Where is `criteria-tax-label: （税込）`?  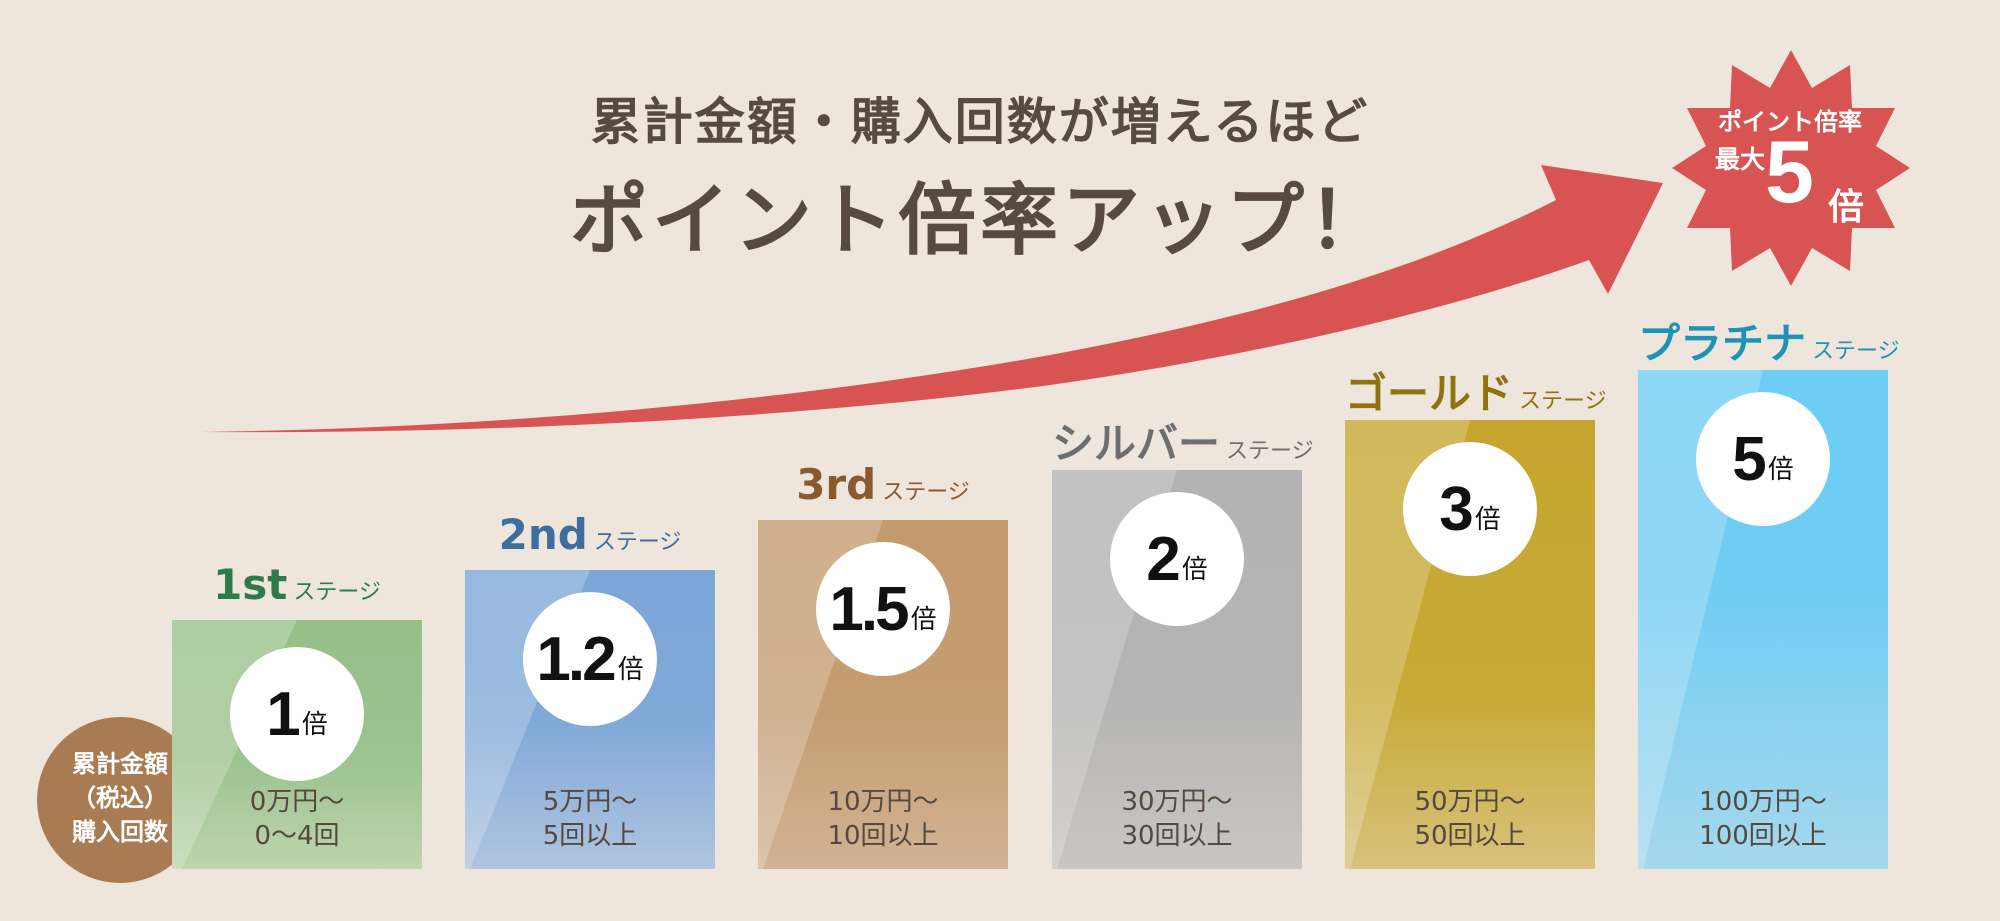
criteria-tax-label: （税込） is located at coordinates (120, 798).